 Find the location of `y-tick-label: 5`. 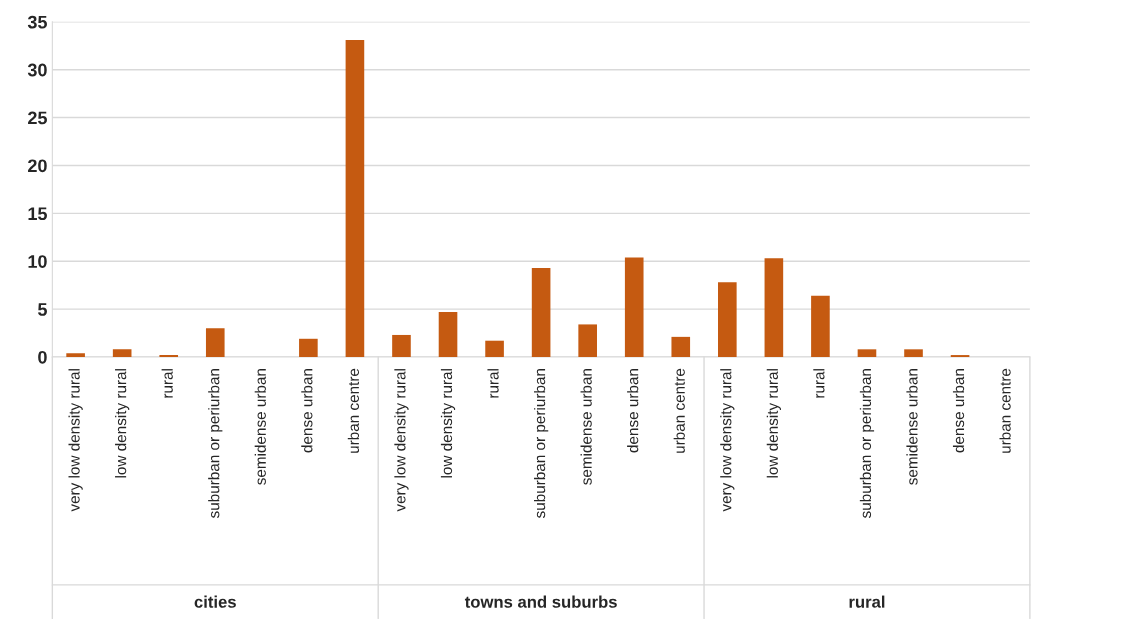

y-tick-label: 5 is located at coordinates (42, 309).